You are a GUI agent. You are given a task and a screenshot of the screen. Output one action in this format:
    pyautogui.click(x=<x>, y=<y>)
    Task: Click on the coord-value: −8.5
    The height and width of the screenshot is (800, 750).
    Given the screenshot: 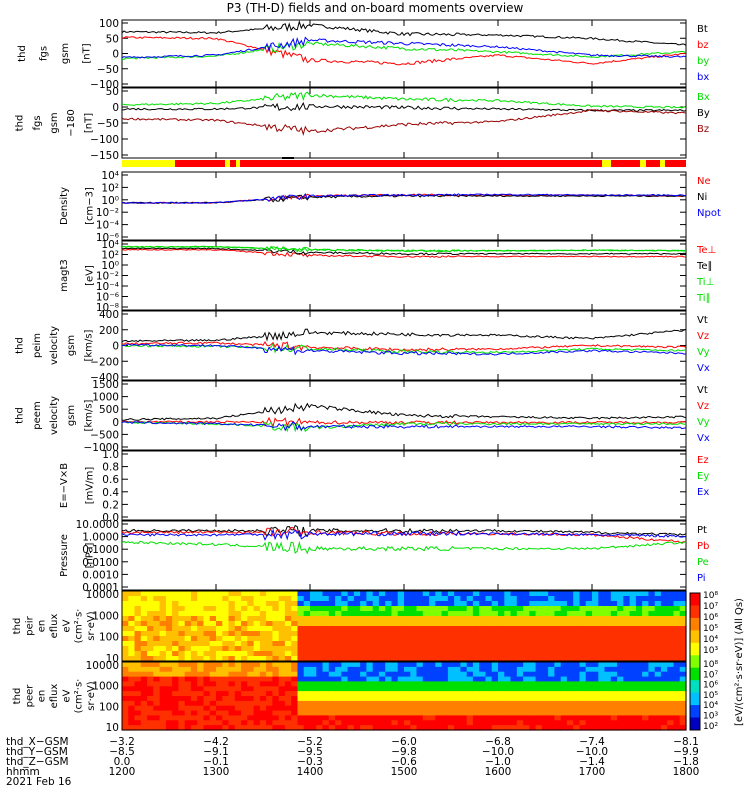 What is the action you would take?
    pyautogui.click(x=122, y=752)
    